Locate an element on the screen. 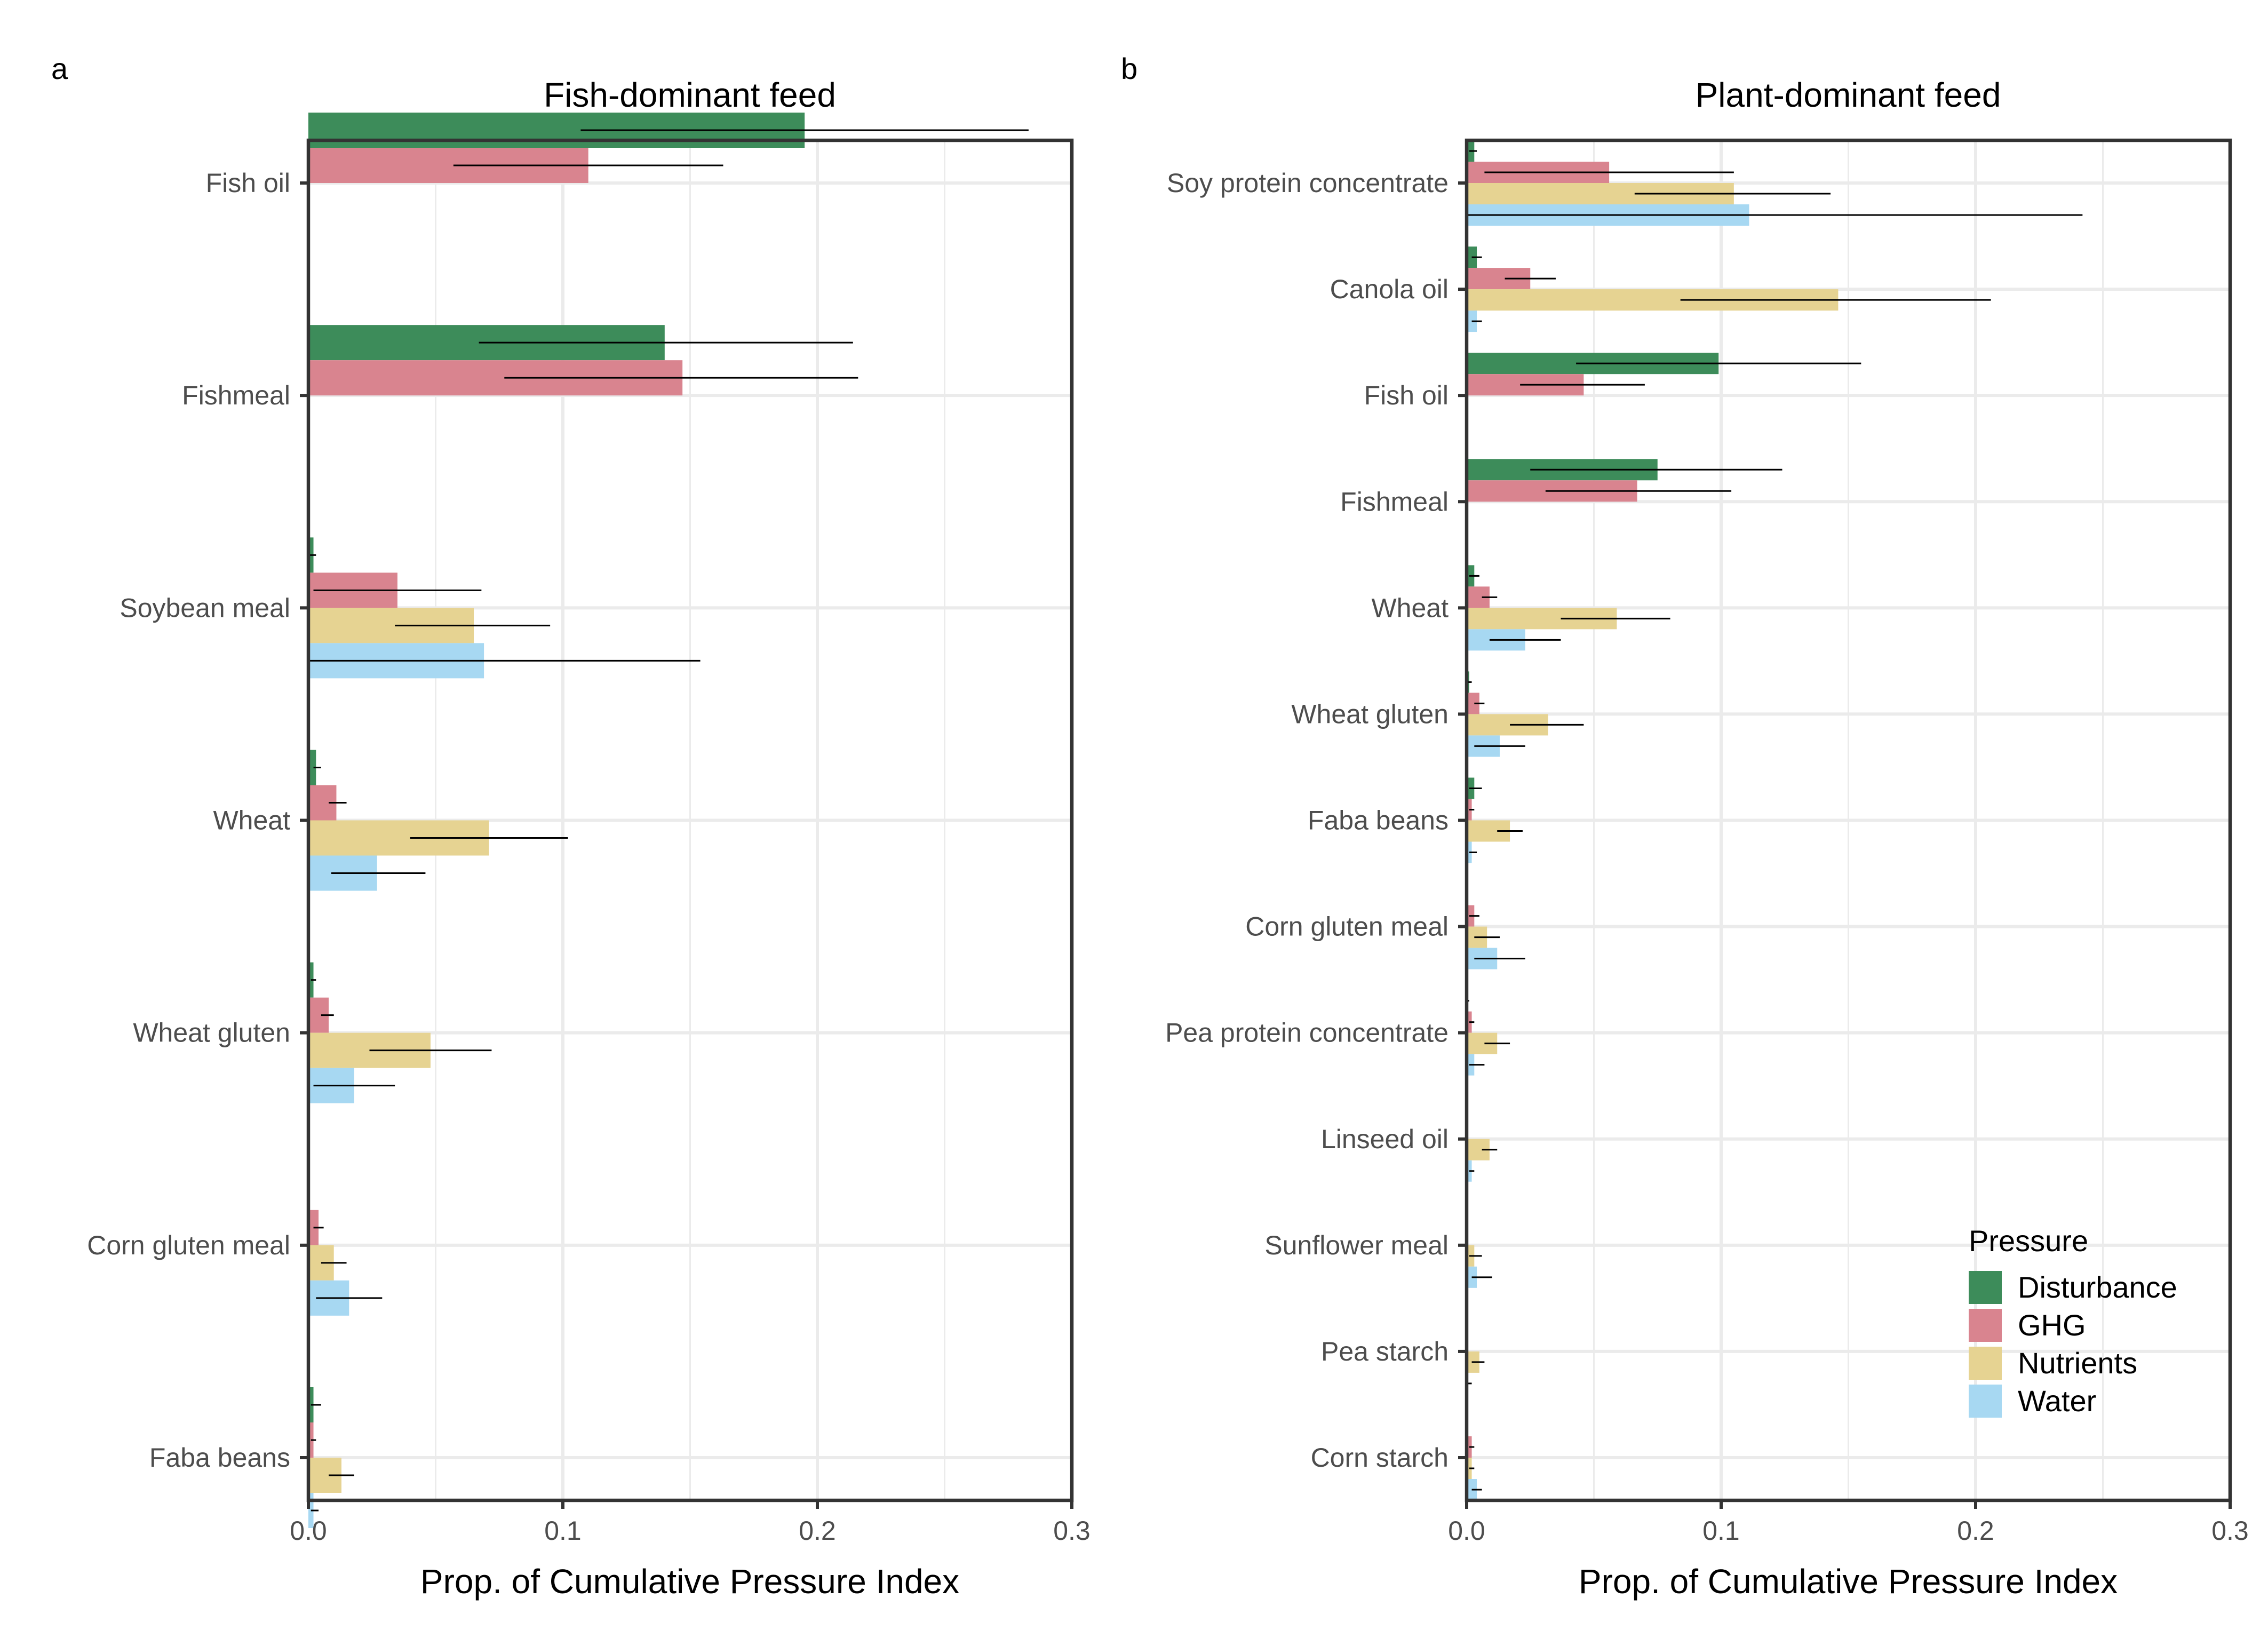  y-tick-label-soy-protein-concentrate: Soy protein concentrate is located at coordinates (1308, 183).